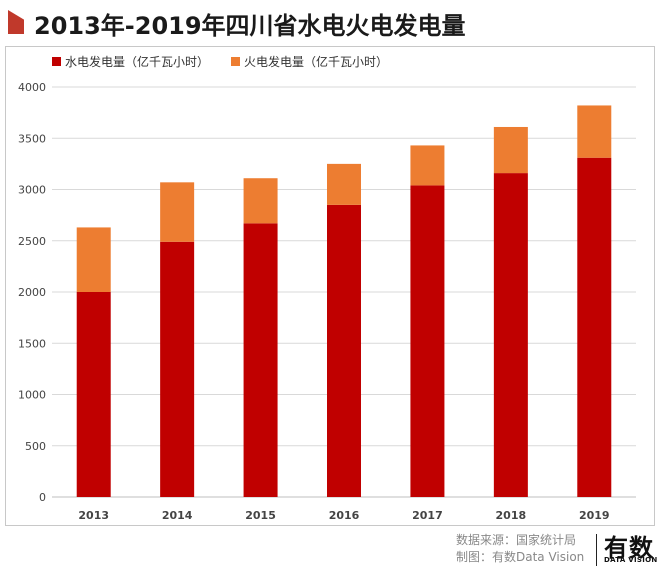 The height and width of the screenshot is (570, 660). I want to click on y-tick-label: 1000, so click(32, 395).